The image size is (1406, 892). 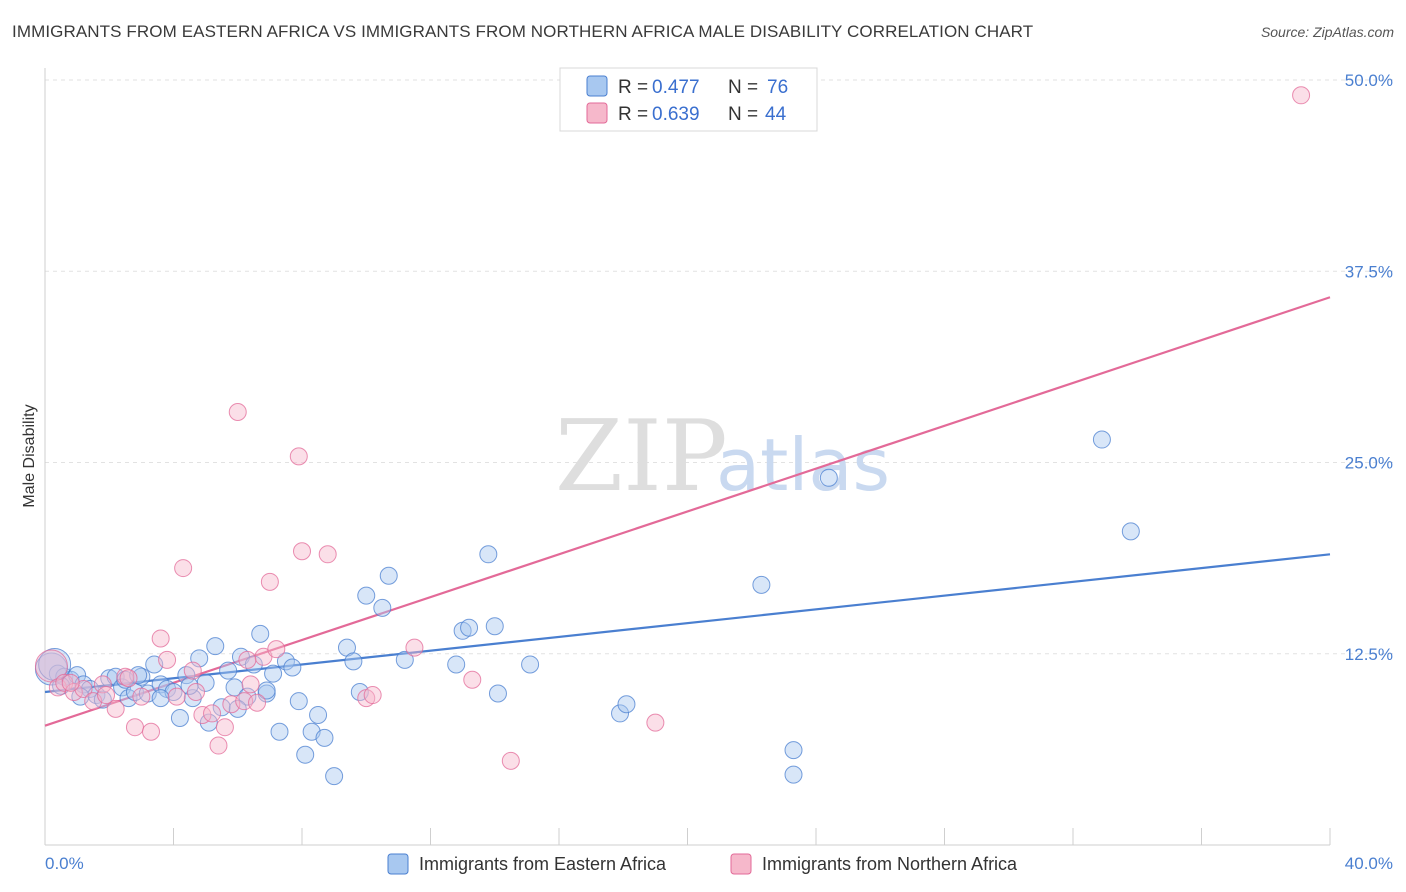 I want to click on series-swatch-northern, so click(x=741, y=864).